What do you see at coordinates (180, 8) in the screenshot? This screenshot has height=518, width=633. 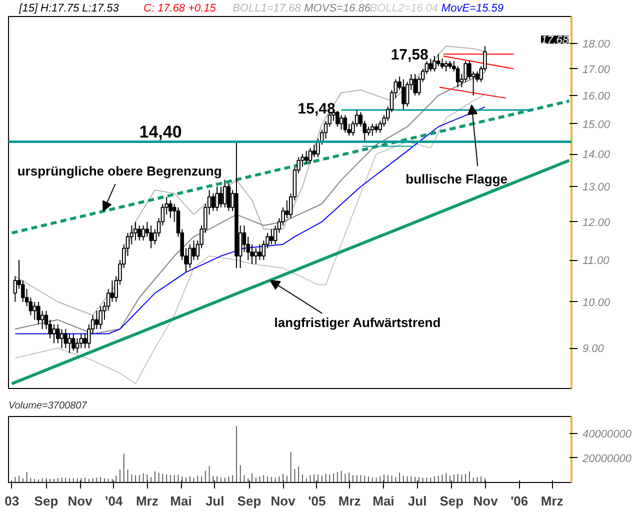 I see `chart-subtitle: C: 17.68 +0.15` at bounding box center [180, 8].